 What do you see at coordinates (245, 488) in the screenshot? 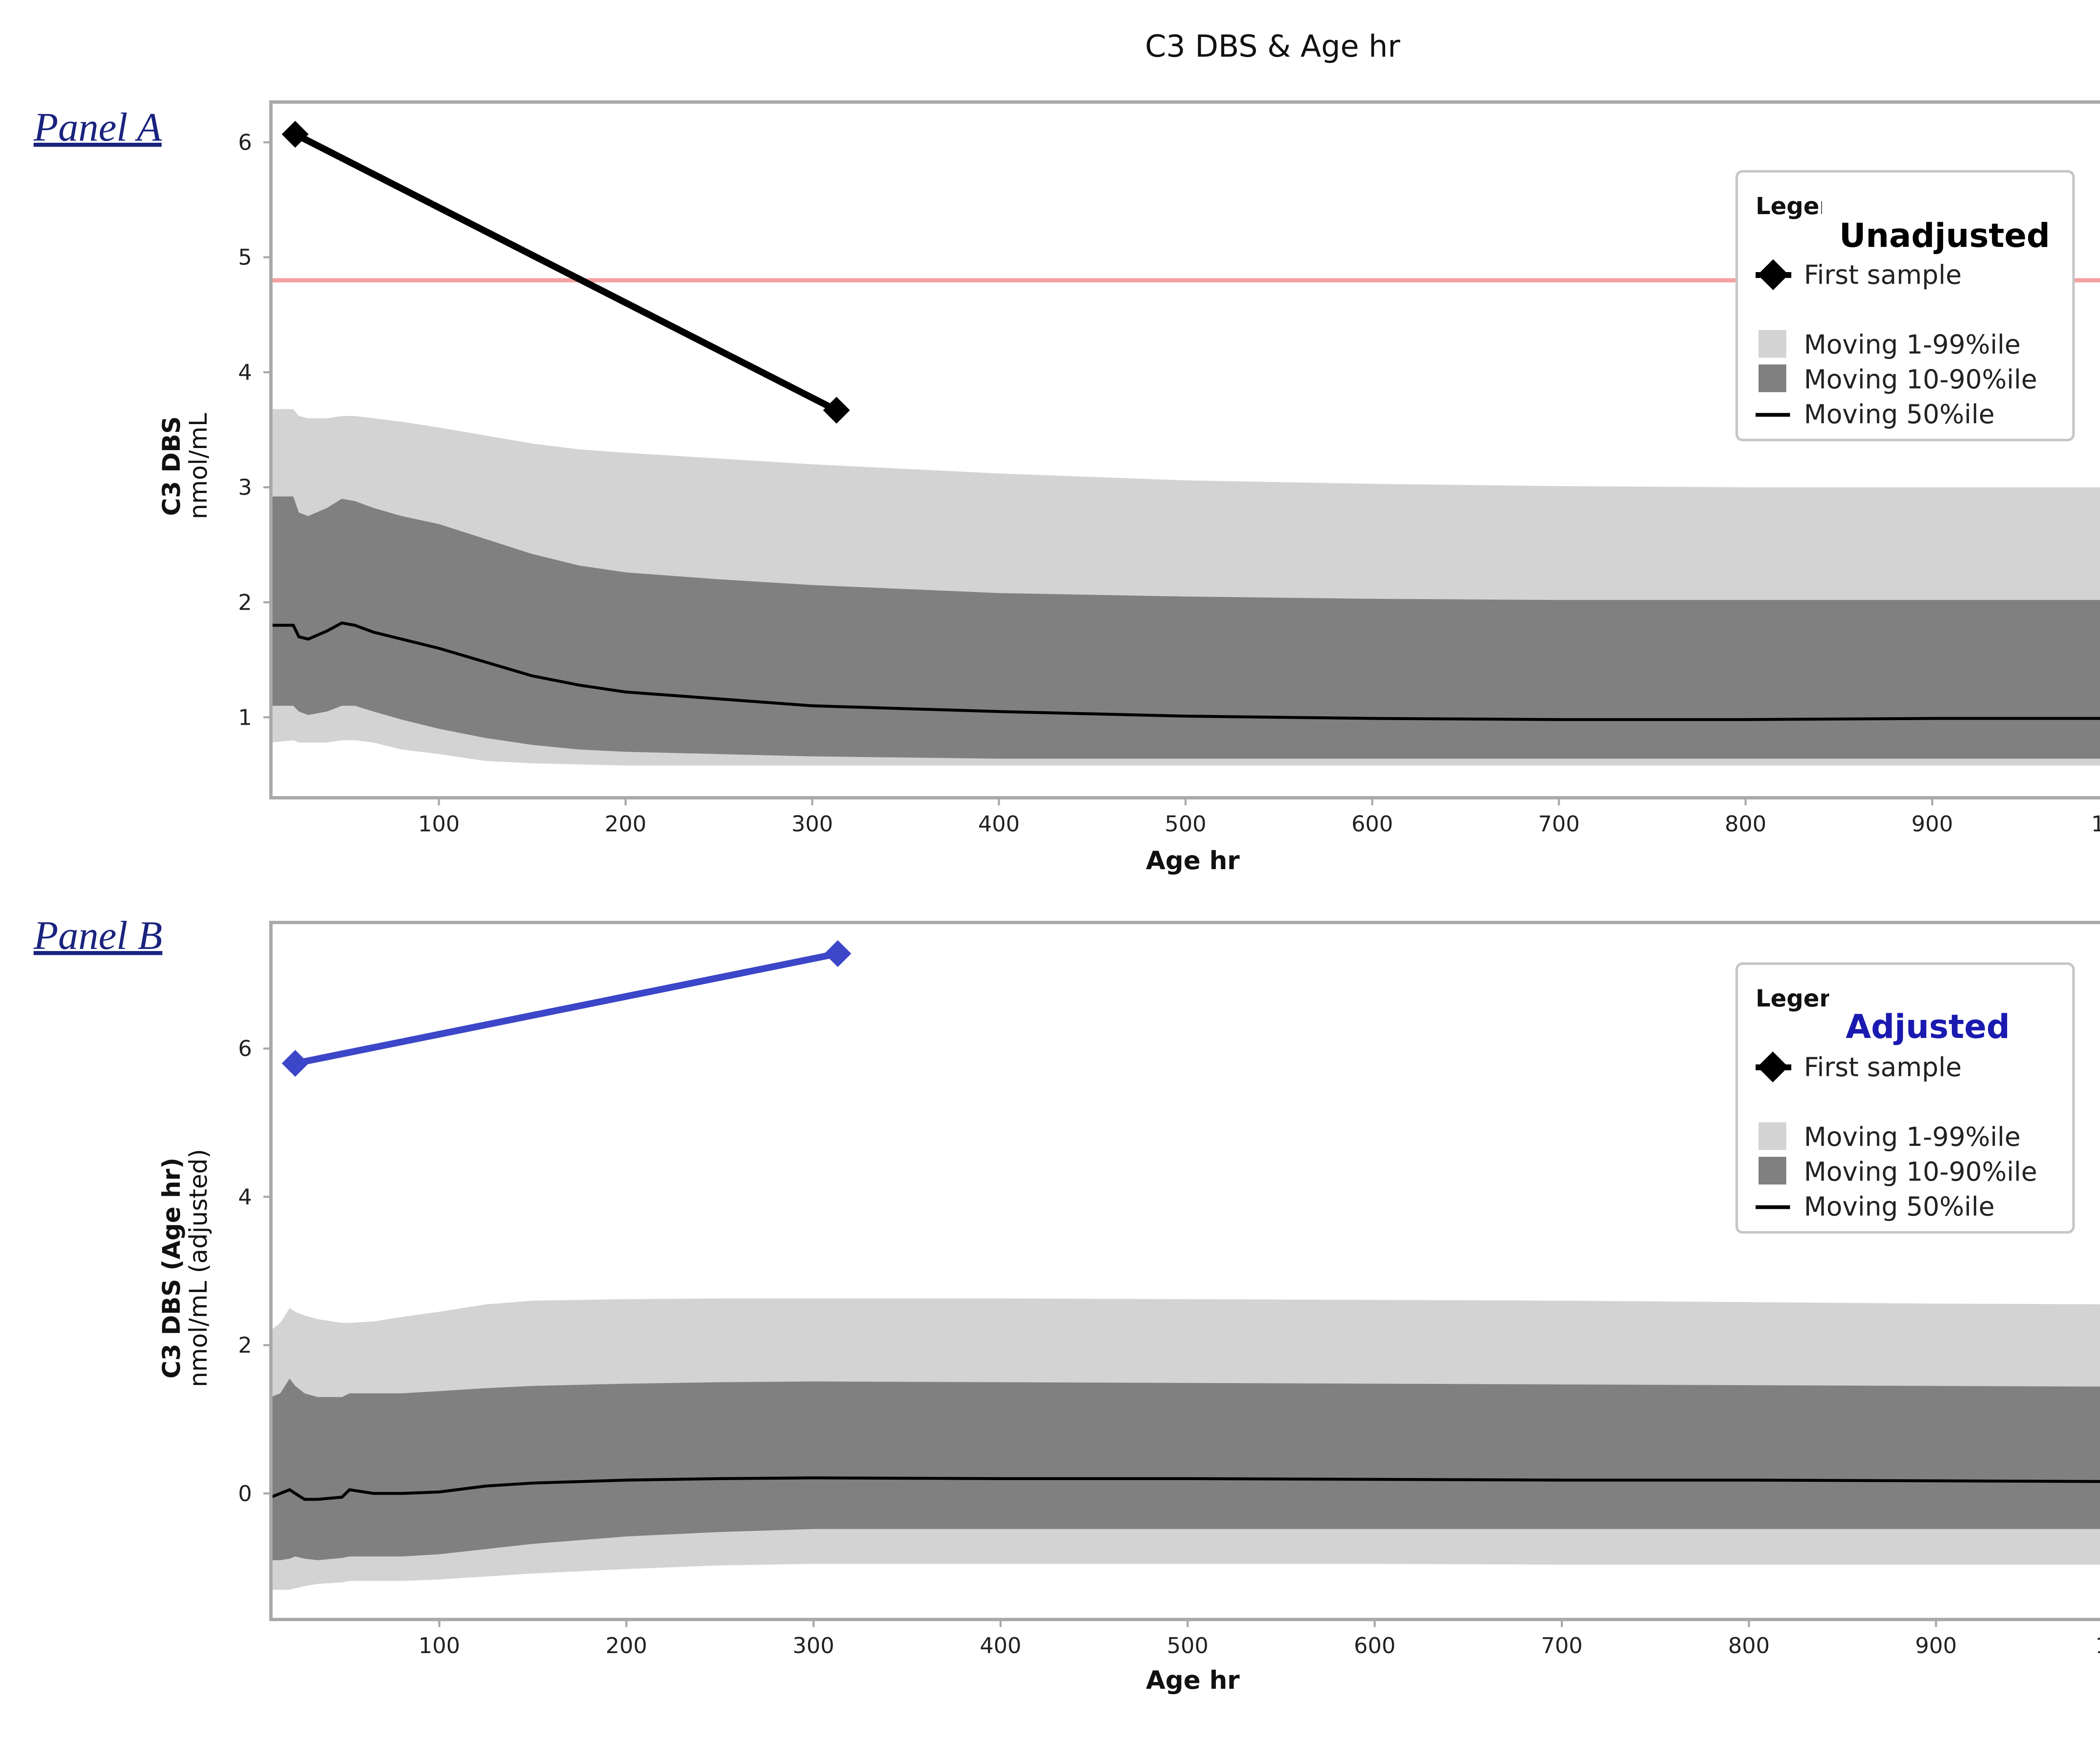
I see `panel-a-y-tick-label: 3` at bounding box center [245, 488].